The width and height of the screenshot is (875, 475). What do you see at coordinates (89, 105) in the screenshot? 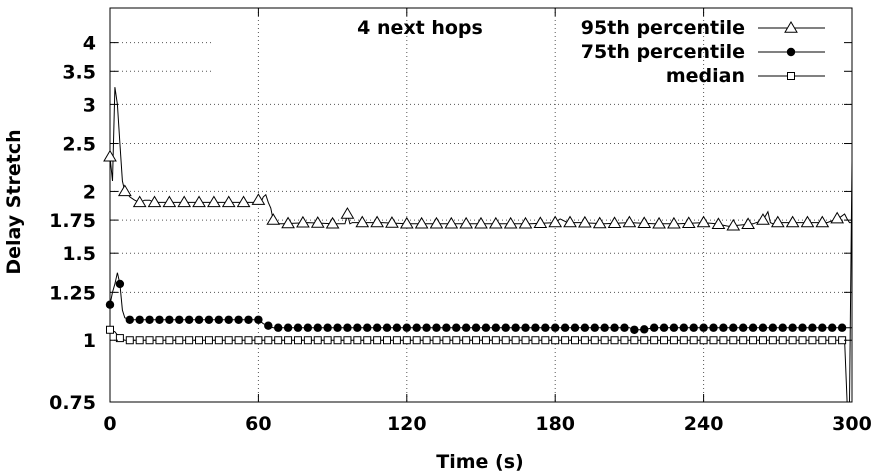
I see `y-tick-label: 3` at bounding box center [89, 105].